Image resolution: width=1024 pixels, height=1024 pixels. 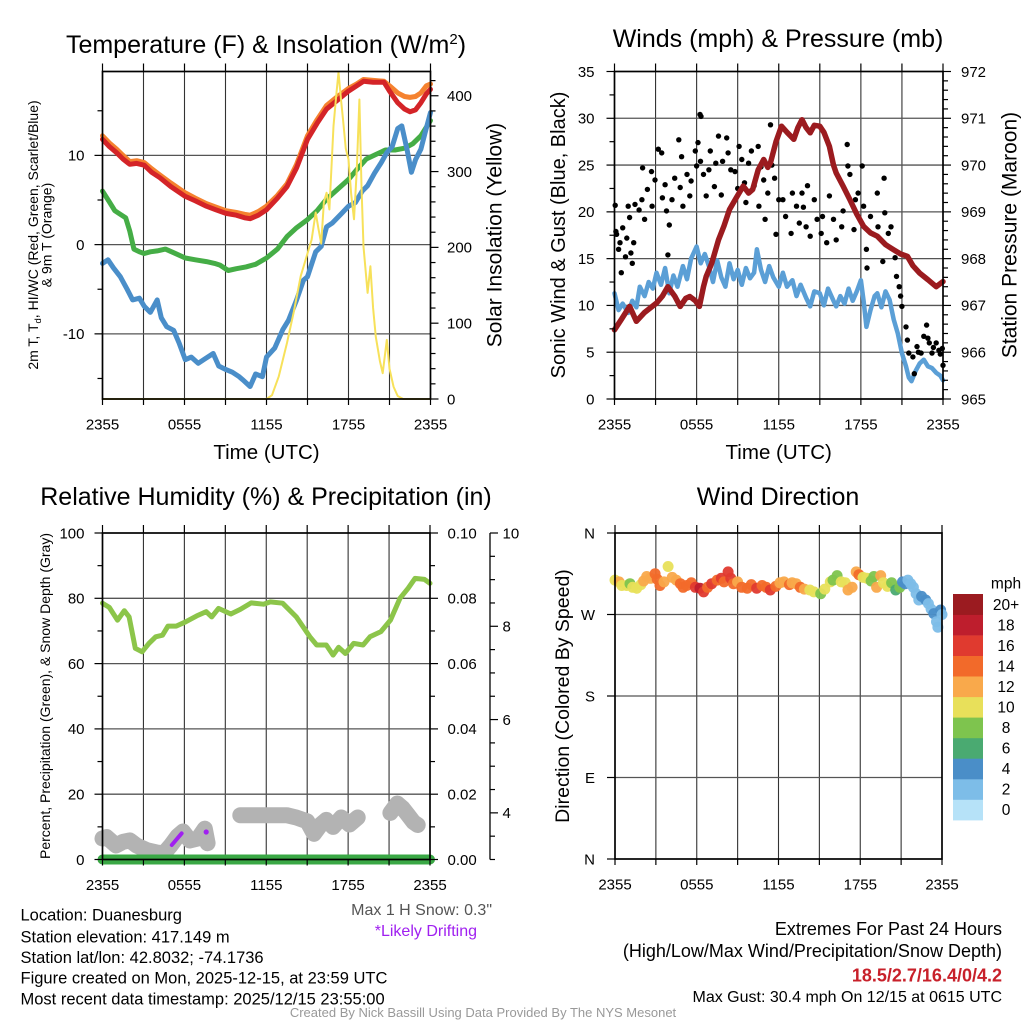 I want to click on drift-segment, so click(x=176, y=839).